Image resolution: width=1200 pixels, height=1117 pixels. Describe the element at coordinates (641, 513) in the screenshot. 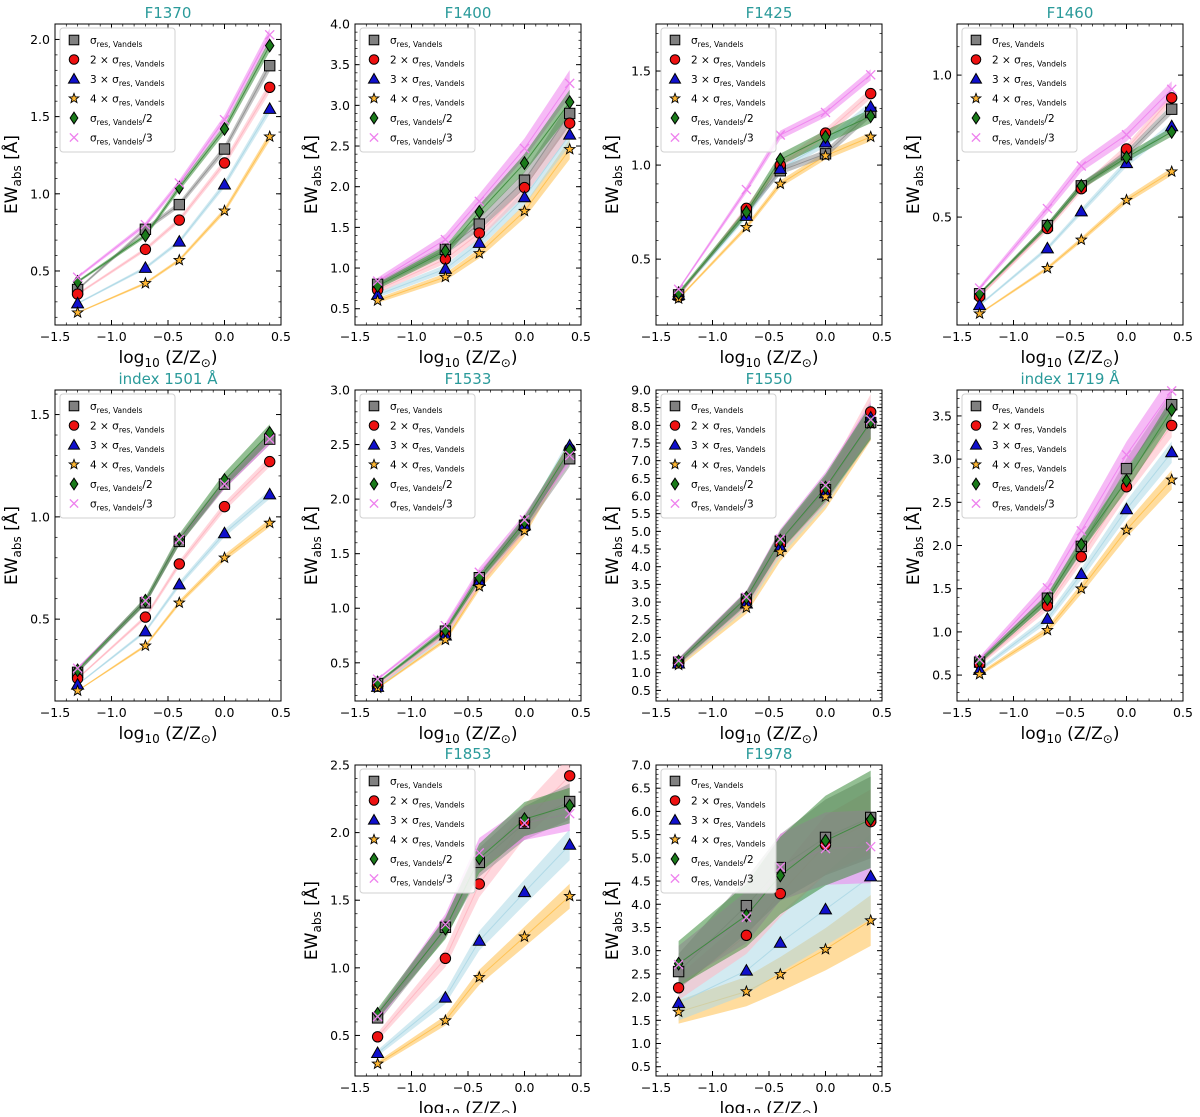

I see `y-tick-label: 5.5` at that location.